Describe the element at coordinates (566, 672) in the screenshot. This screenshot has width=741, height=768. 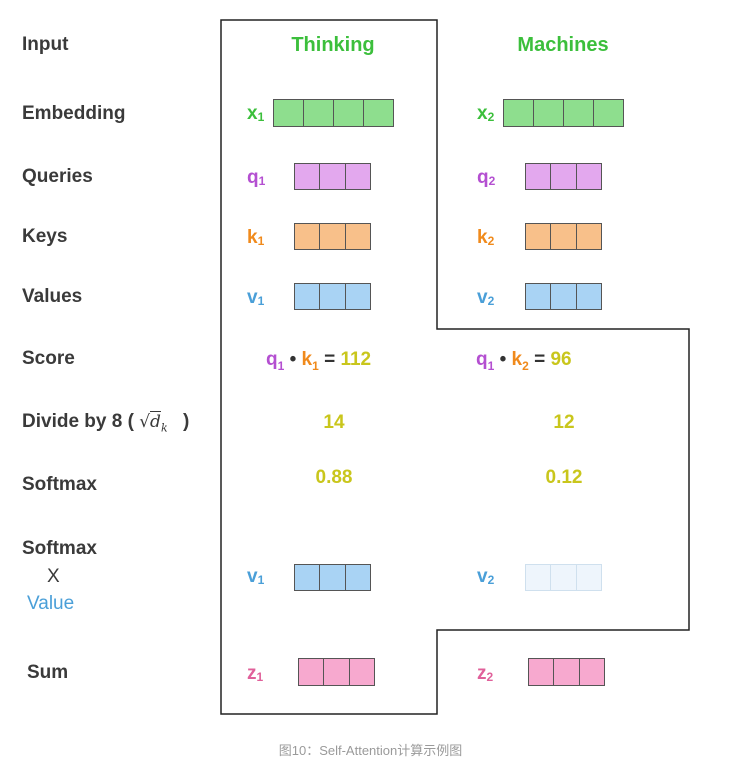
I see `z2-sum-vector` at that location.